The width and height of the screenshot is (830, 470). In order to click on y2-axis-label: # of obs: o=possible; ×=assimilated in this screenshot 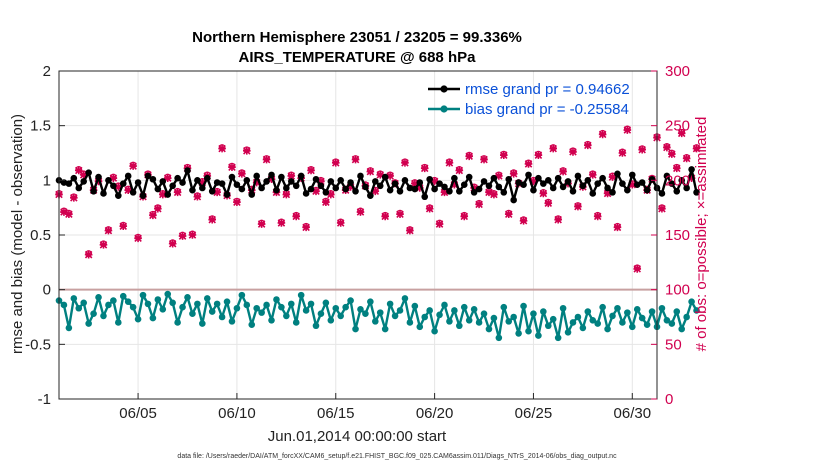, I will do `click(701, 234)`.